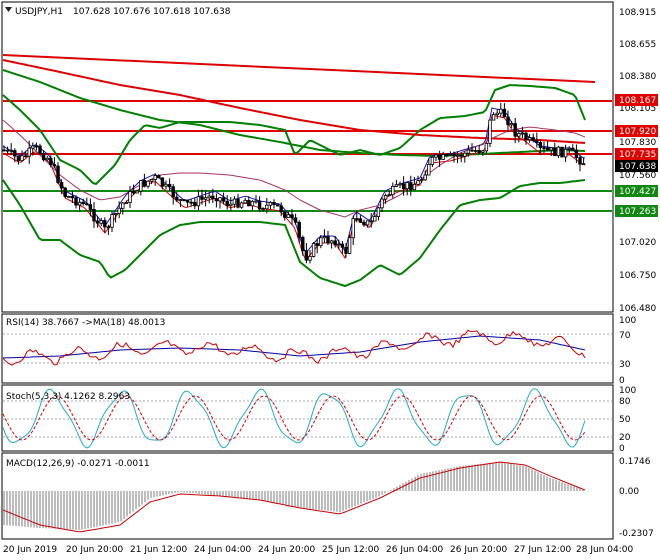 The image size is (660, 560). I want to click on level-value: 107.920, so click(637, 132).